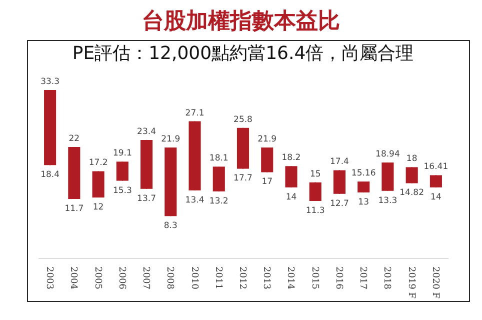 This screenshot has width=482, height=320. Describe the element at coordinates (217, 278) in the screenshot. I see `x-tick-label: 2011` at that location.